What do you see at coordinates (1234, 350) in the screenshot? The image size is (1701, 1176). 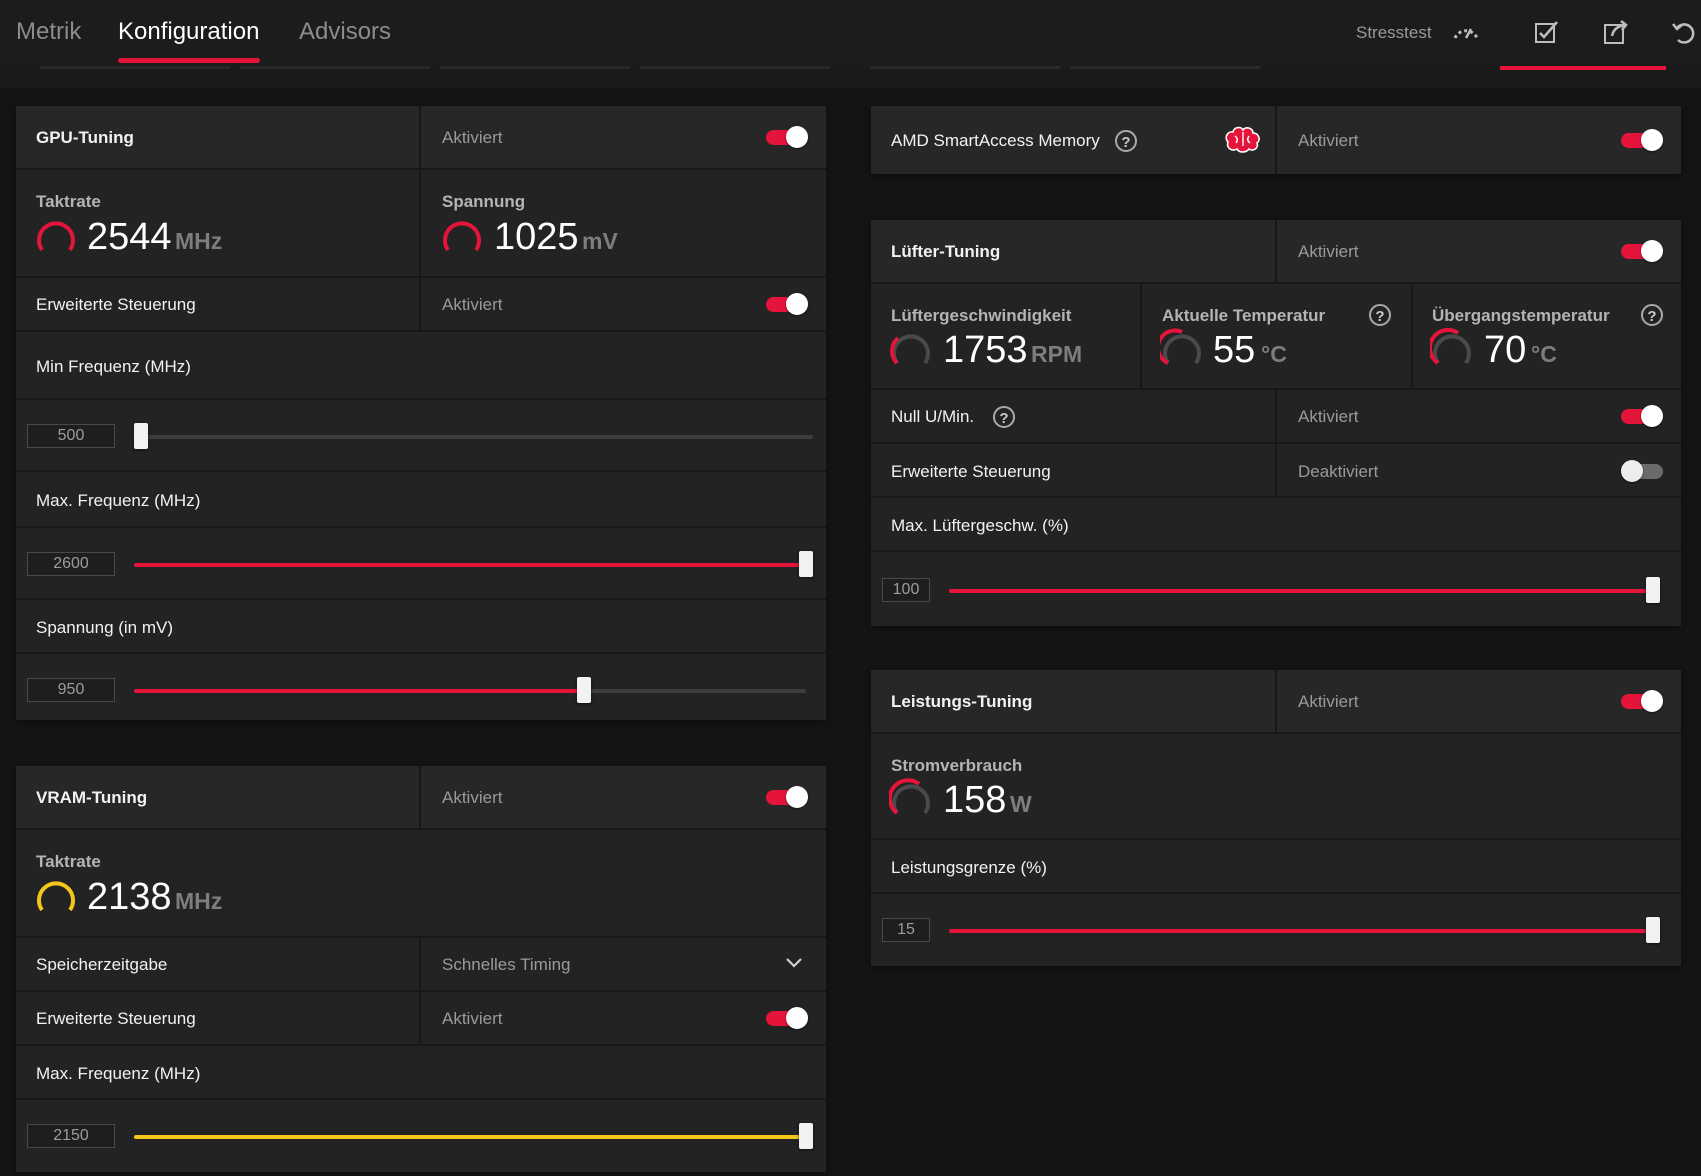 I see `current-temp-value: 55` at bounding box center [1234, 350].